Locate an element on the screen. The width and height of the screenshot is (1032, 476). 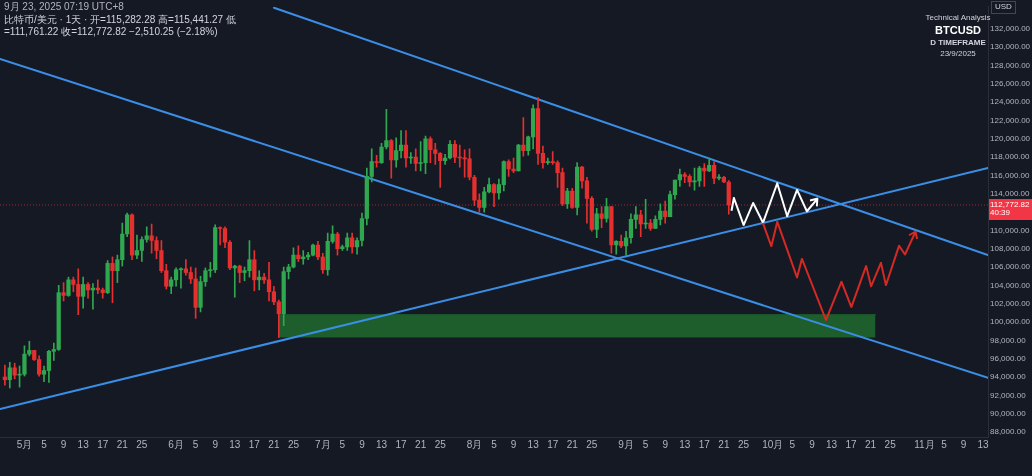
y-axis-title: USD is located at coordinates (1003, 7).